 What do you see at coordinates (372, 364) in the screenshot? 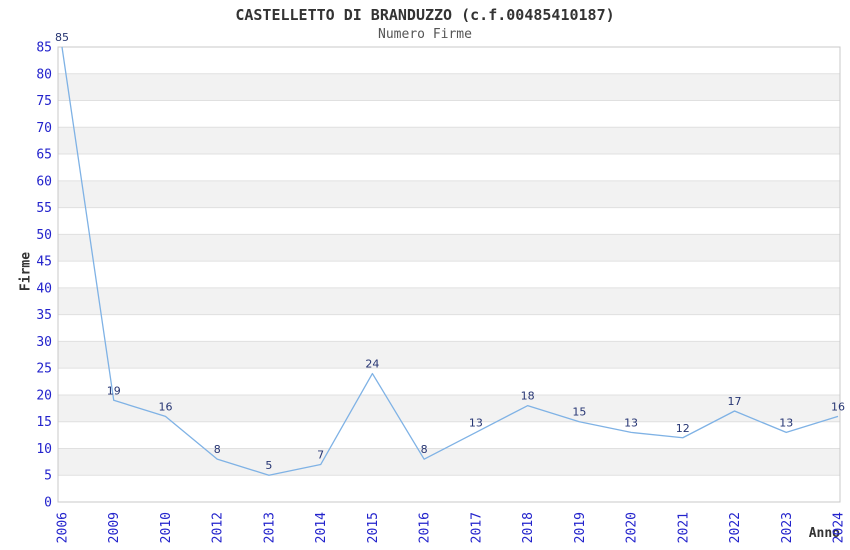
I see `data-point-label: 24` at bounding box center [372, 364].